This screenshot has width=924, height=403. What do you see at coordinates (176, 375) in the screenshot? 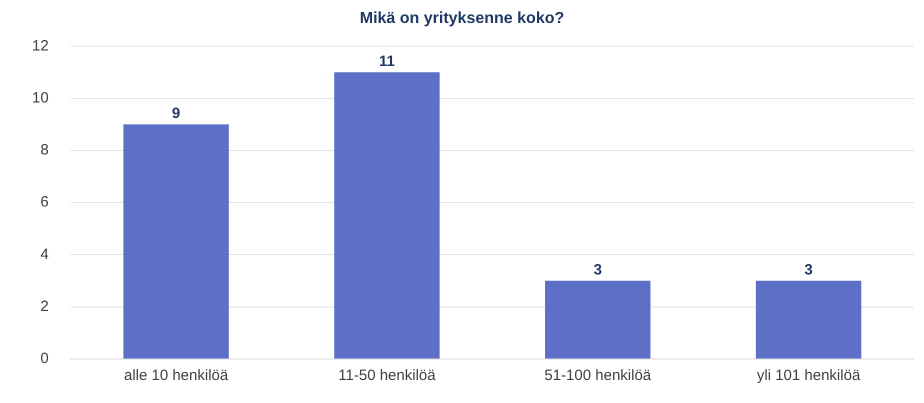
I see `x-tick-label: alle 10 henkilöä` at bounding box center [176, 375].